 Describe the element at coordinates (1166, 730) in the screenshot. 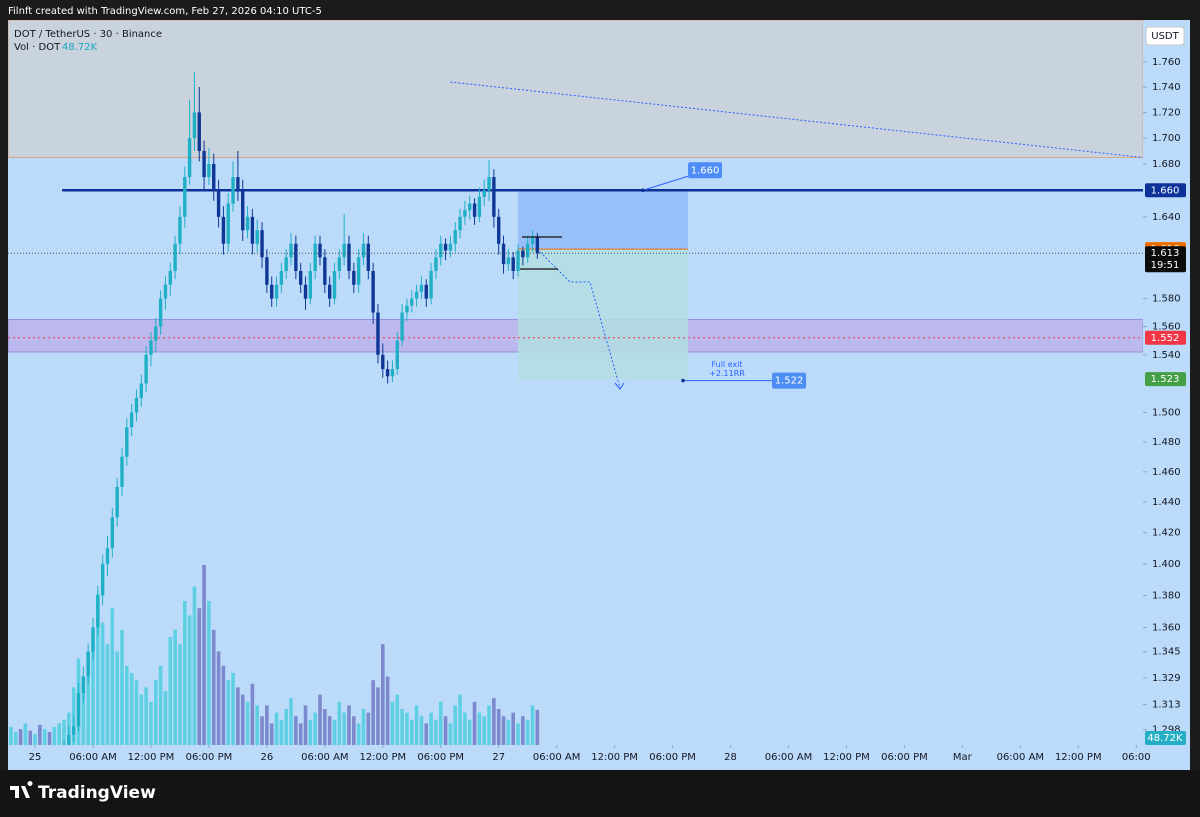

I see `y-tick-label: 1.298` at that location.